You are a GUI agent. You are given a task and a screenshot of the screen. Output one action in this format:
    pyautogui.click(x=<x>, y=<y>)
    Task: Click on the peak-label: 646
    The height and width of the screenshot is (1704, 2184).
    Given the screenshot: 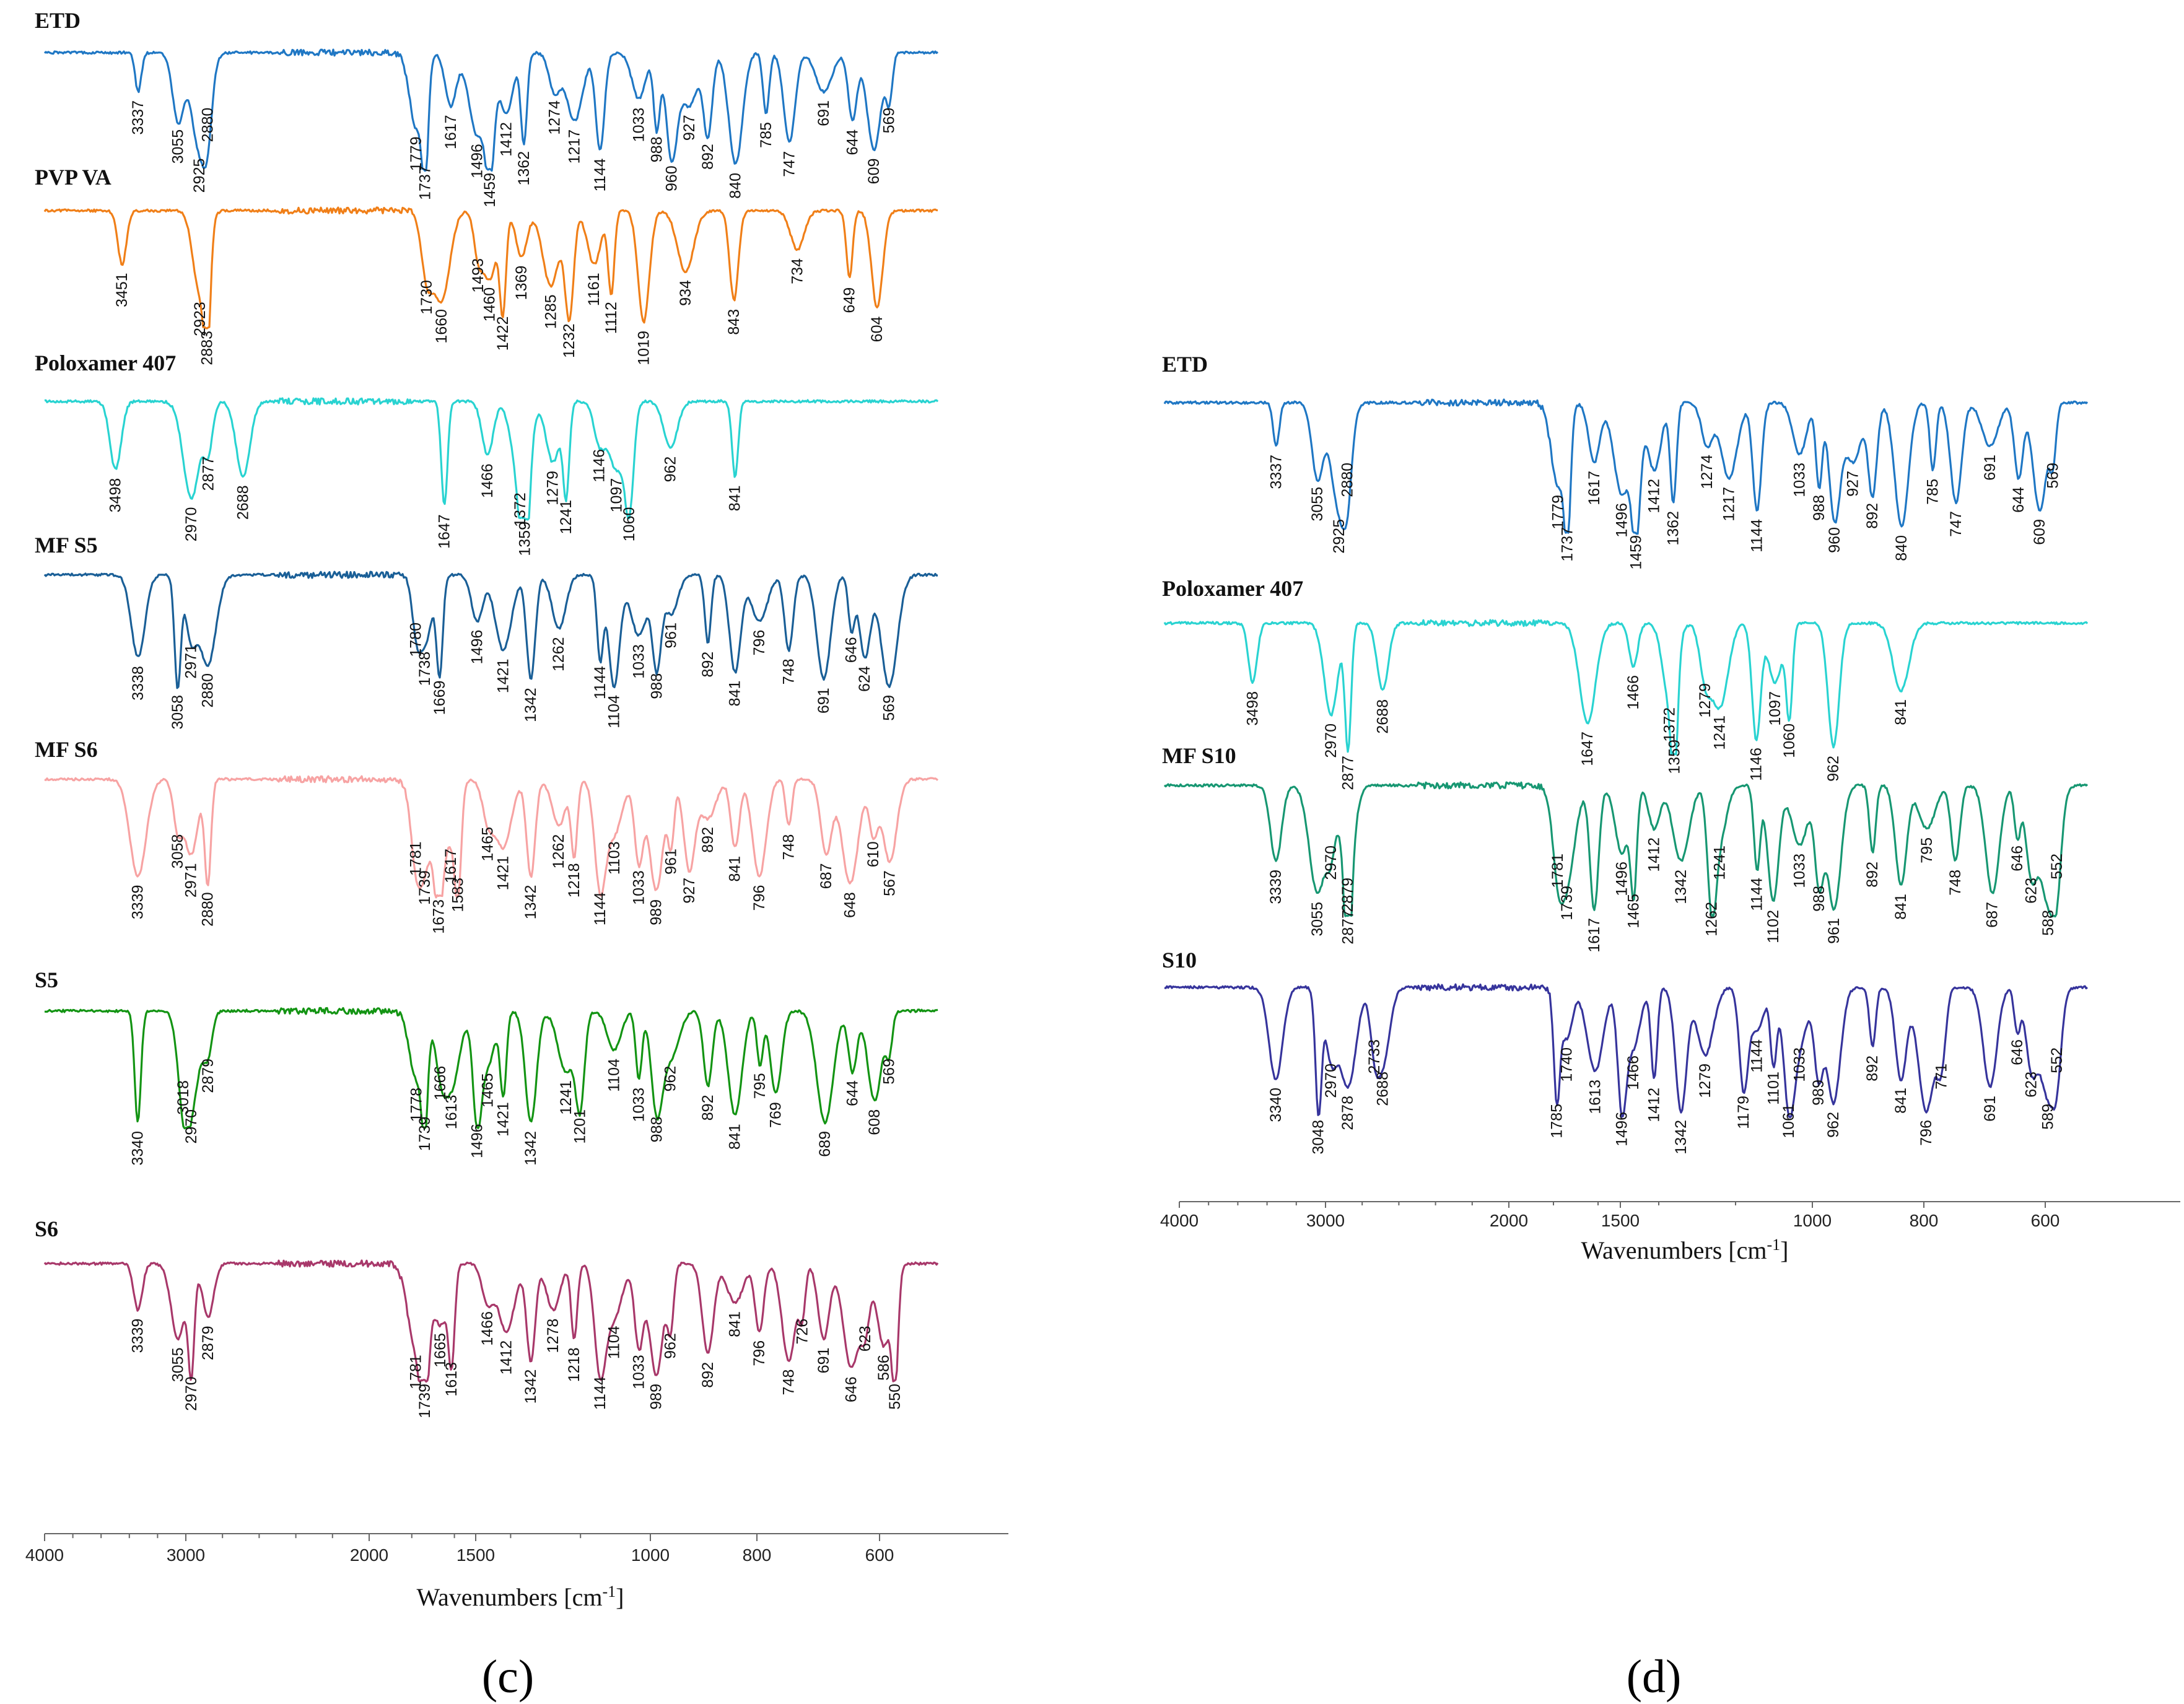 What is the action you would take?
    pyautogui.click(x=2017, y=858)
    